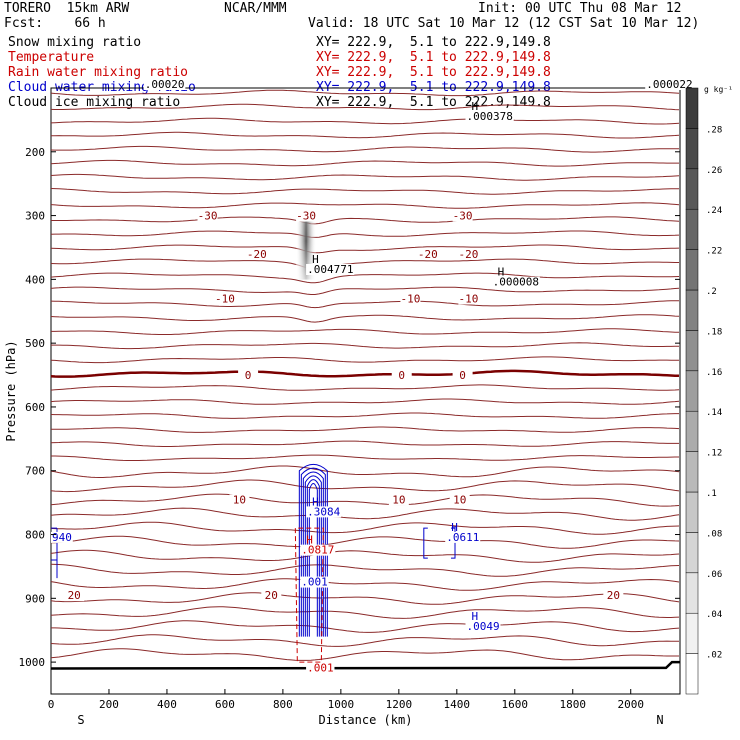 This screenshot has height=740, width=740. What do you see at coordinates (35, 152) in the screenshot?
I see `y-tick-label: 200` at bounding box center [35, 152].